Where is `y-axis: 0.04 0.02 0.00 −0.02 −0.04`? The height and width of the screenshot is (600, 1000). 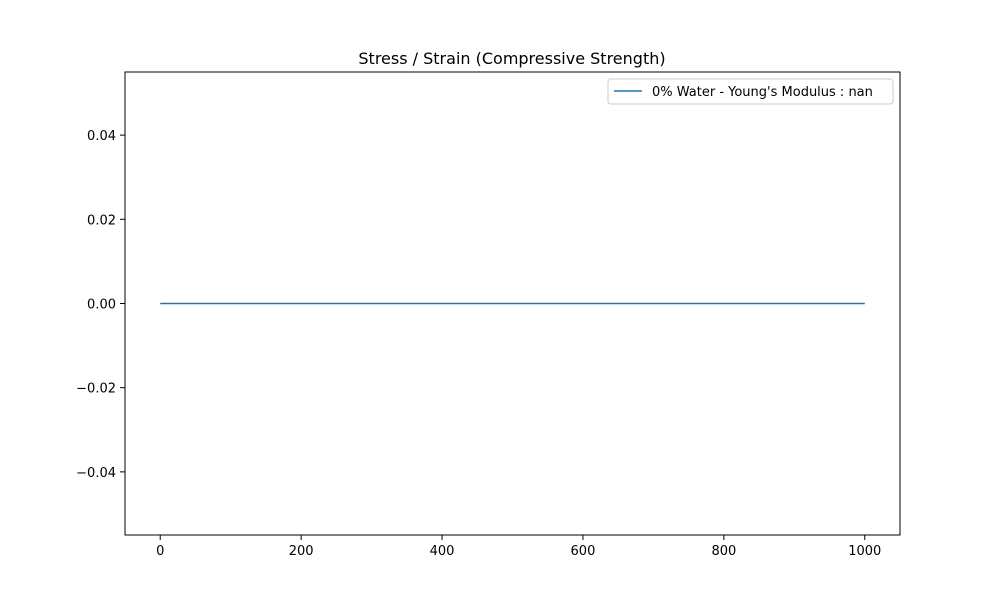 y-axis: 0.04 0.02 0.00 −0.02 −0.04 is located at coordinates (100, 305).